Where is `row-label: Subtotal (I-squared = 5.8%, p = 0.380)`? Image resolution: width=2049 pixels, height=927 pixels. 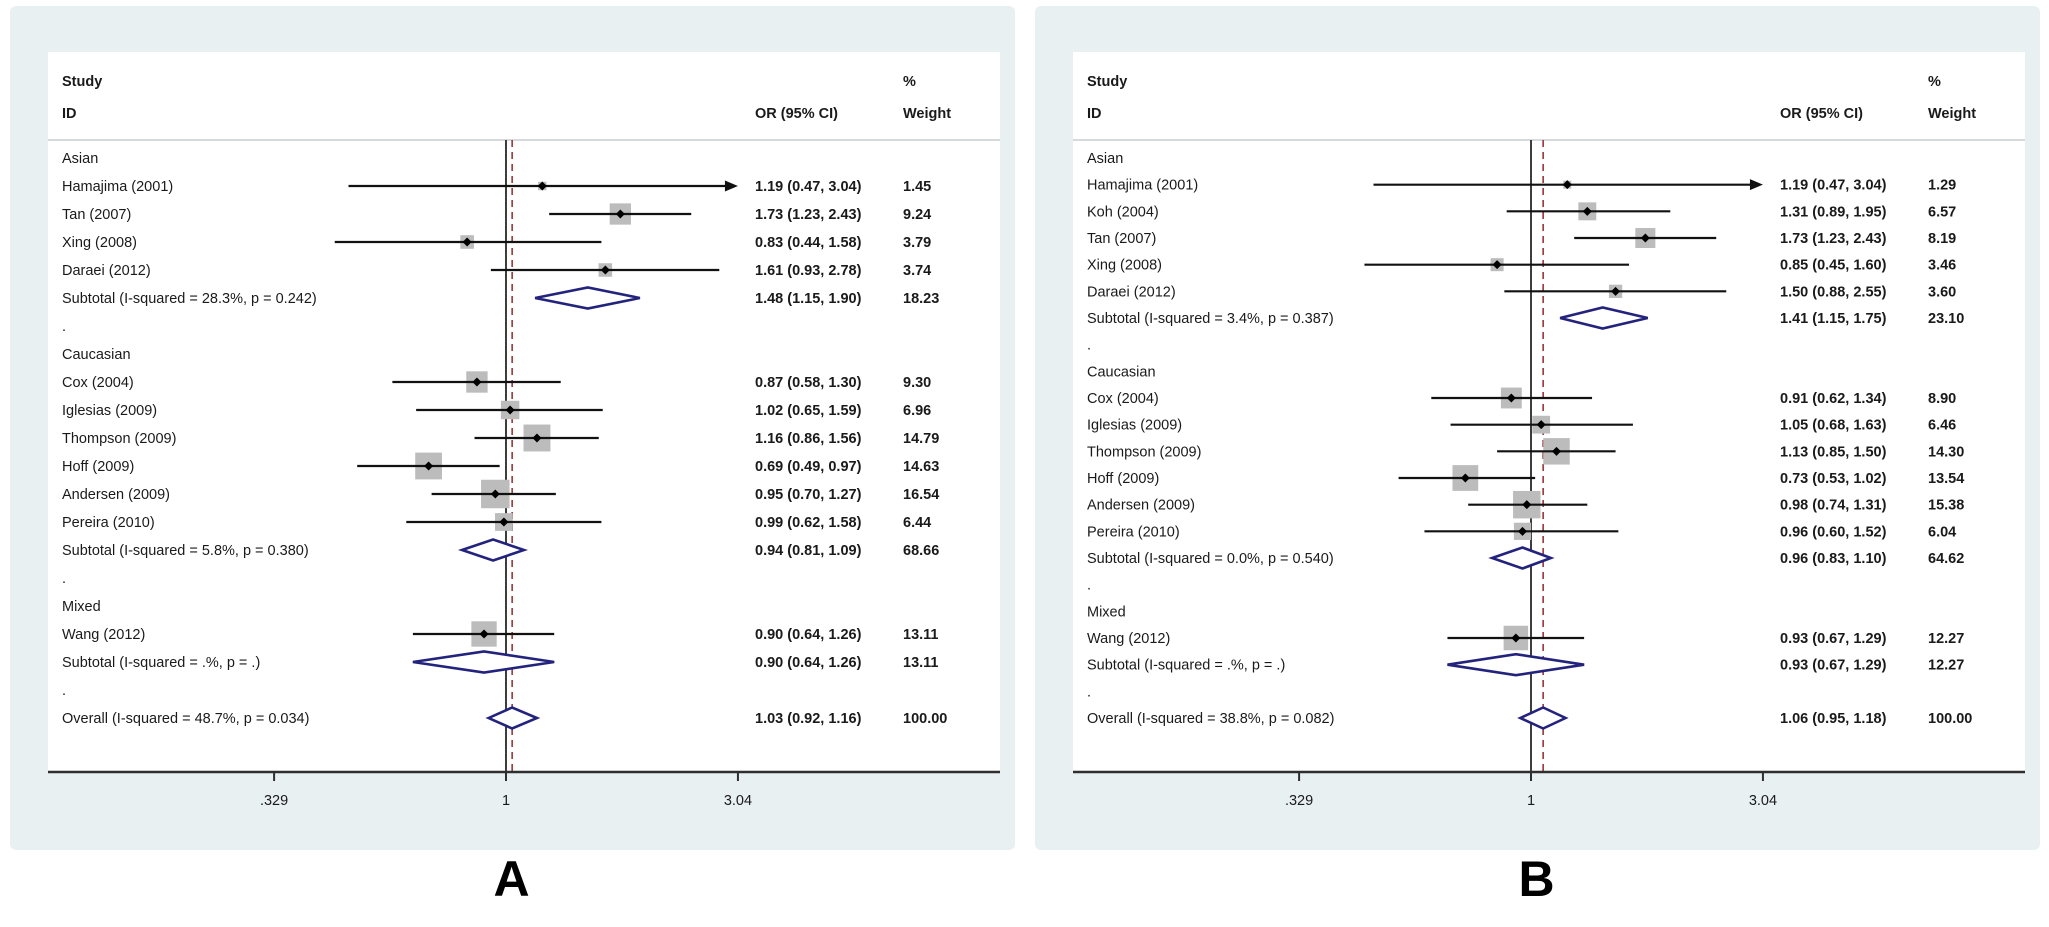
row-label: Subtotal (I-squared = 5.8%, p = 0.380) is located at coordinates (185, 551).